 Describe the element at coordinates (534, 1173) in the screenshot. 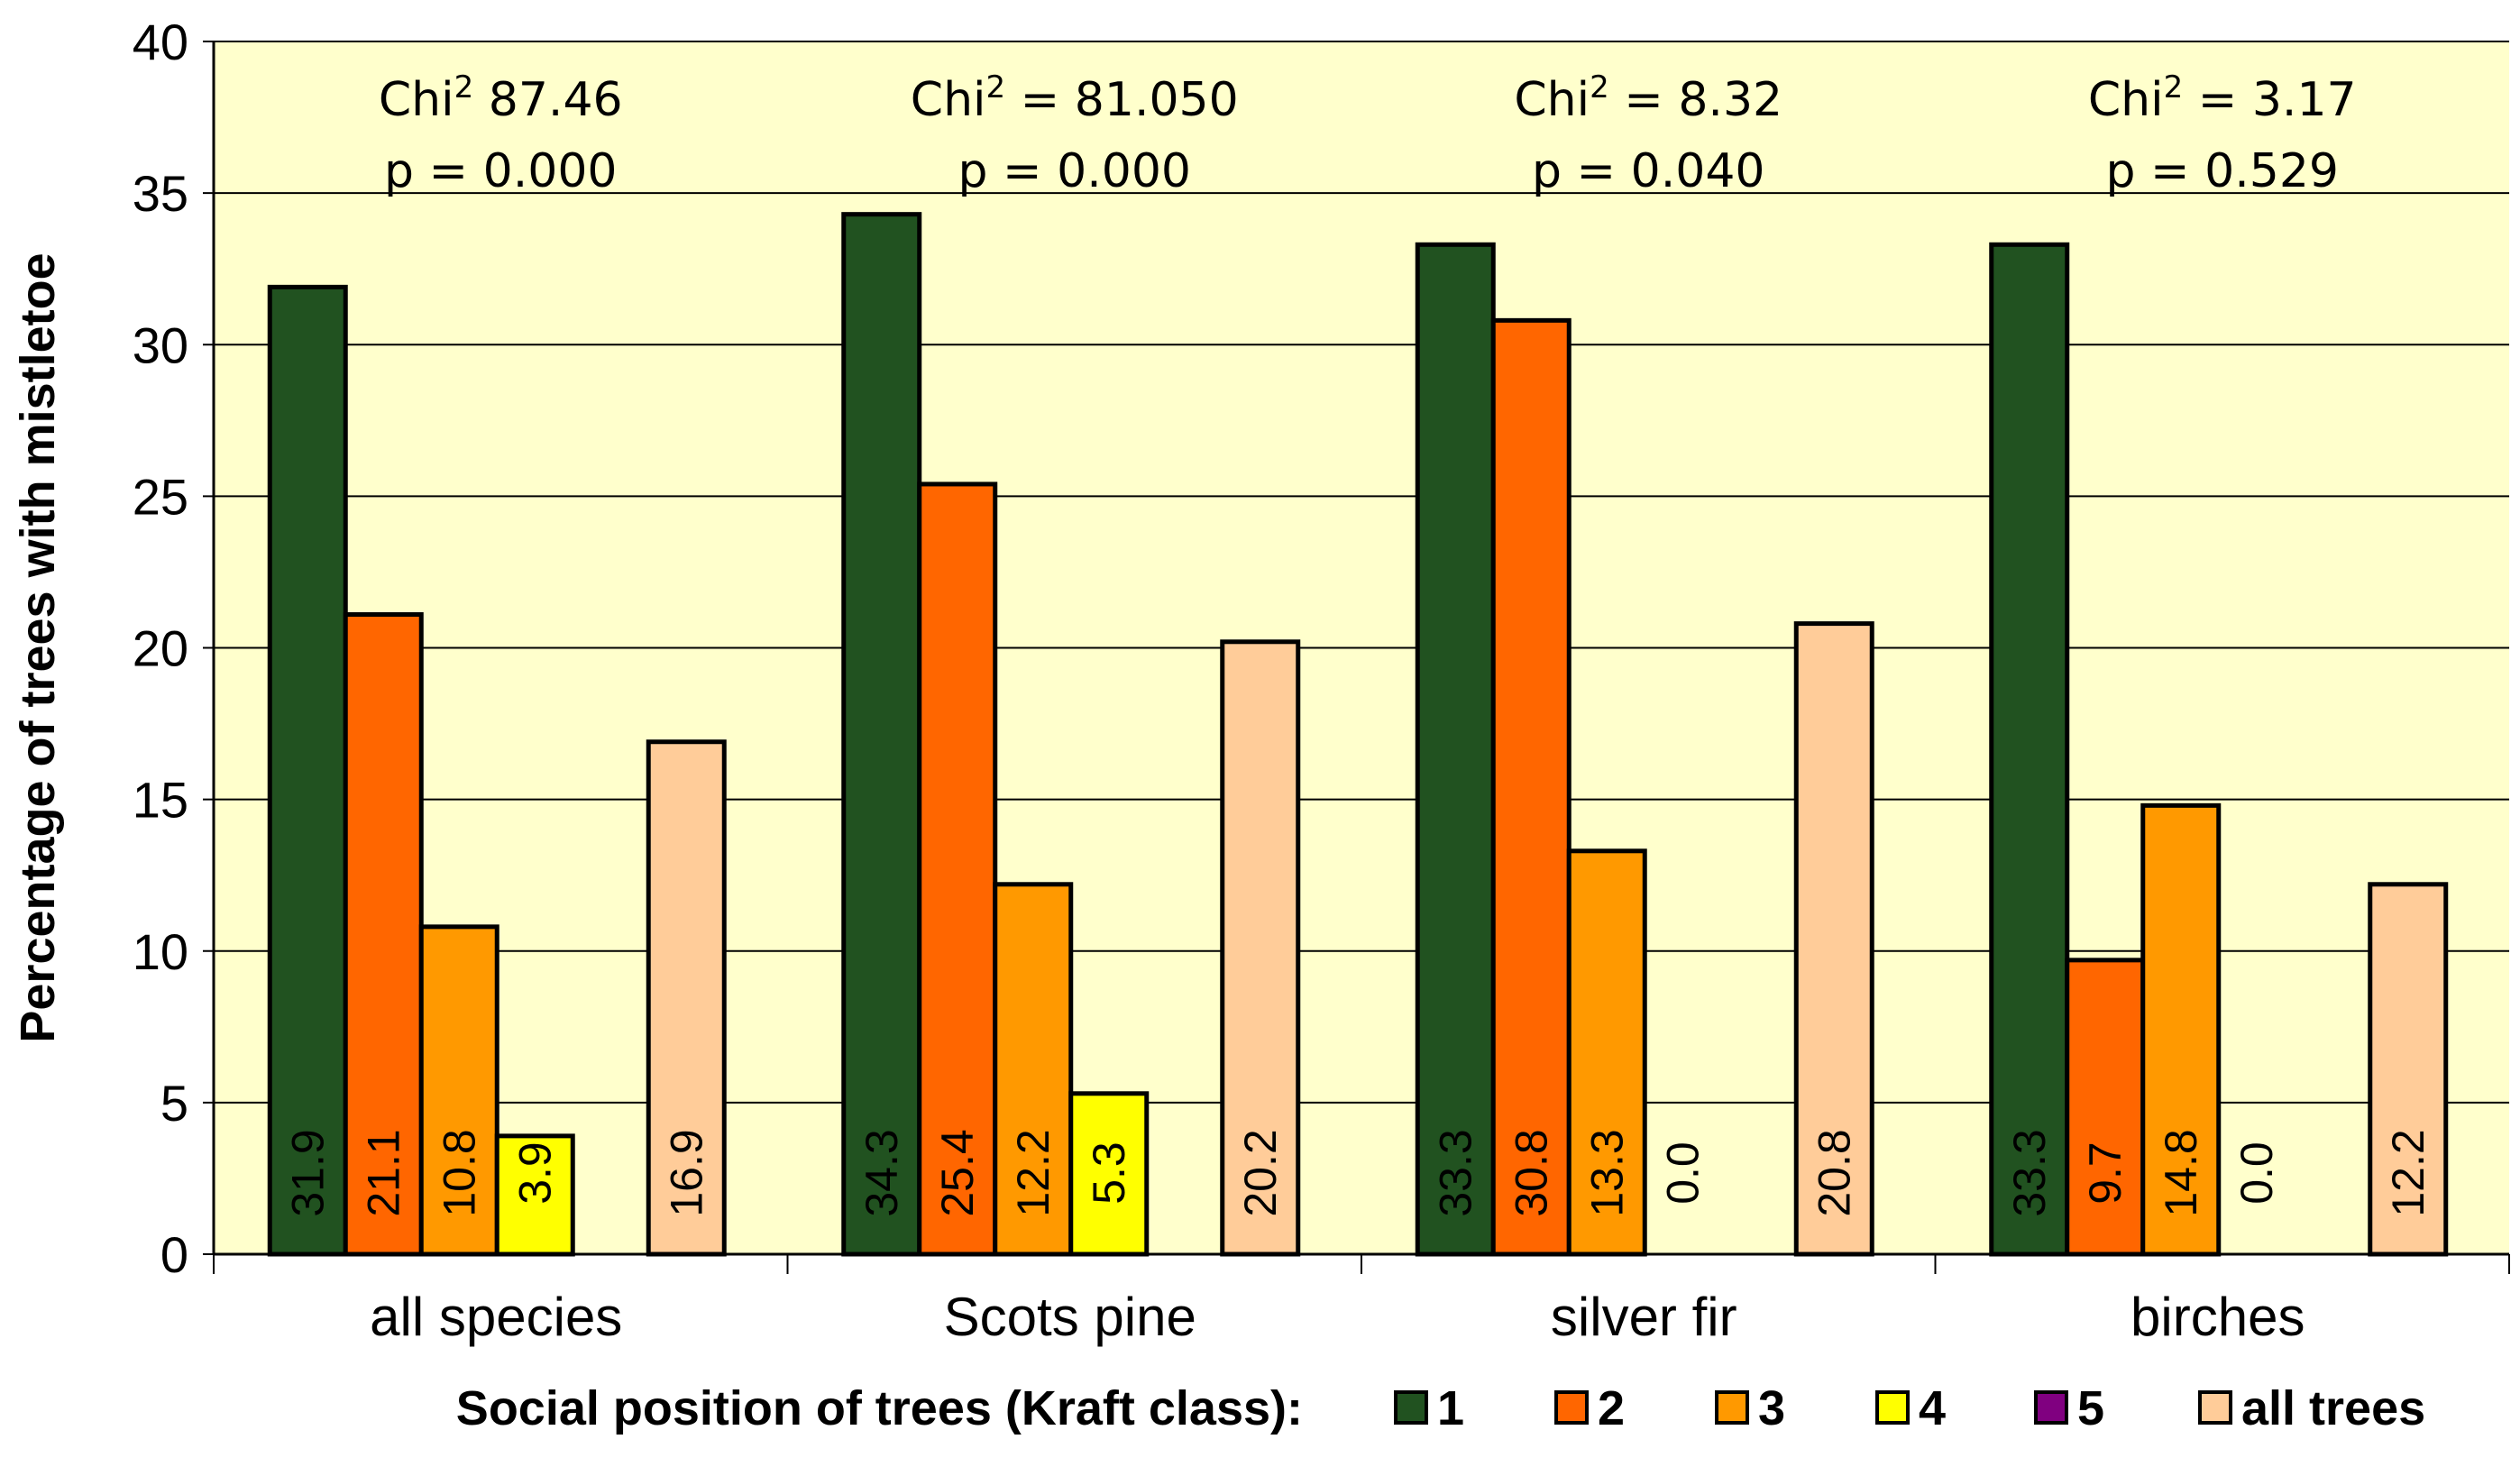

I see `data-label: 3.9` at that location.